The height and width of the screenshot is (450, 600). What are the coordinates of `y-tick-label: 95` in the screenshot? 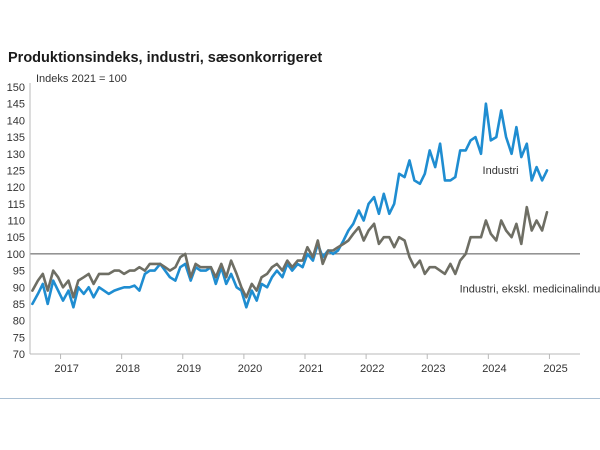 It's located at (19, 272).